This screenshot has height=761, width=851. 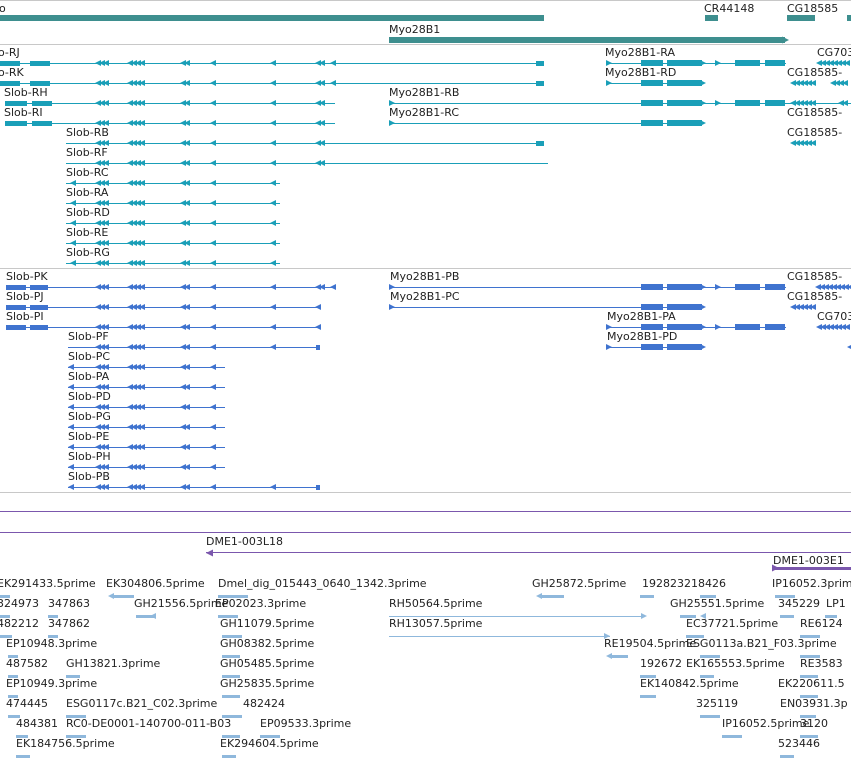 I want to click on est-label: 345229, so click(x=799, y=603).